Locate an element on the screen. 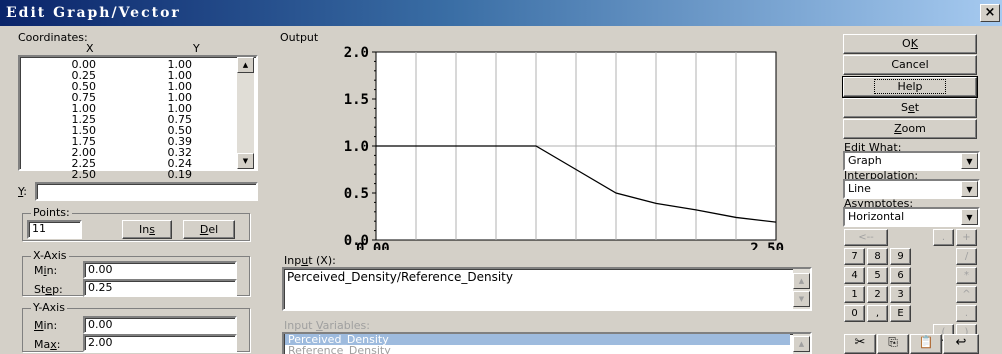 This screenshot has height=354, width=1002. keypad-plus: + is located at coordinates (966, 237).